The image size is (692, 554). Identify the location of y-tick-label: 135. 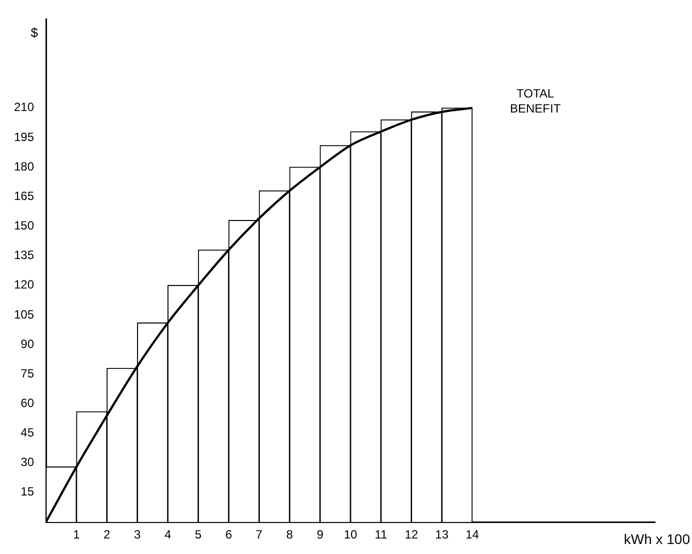
(24, 255).